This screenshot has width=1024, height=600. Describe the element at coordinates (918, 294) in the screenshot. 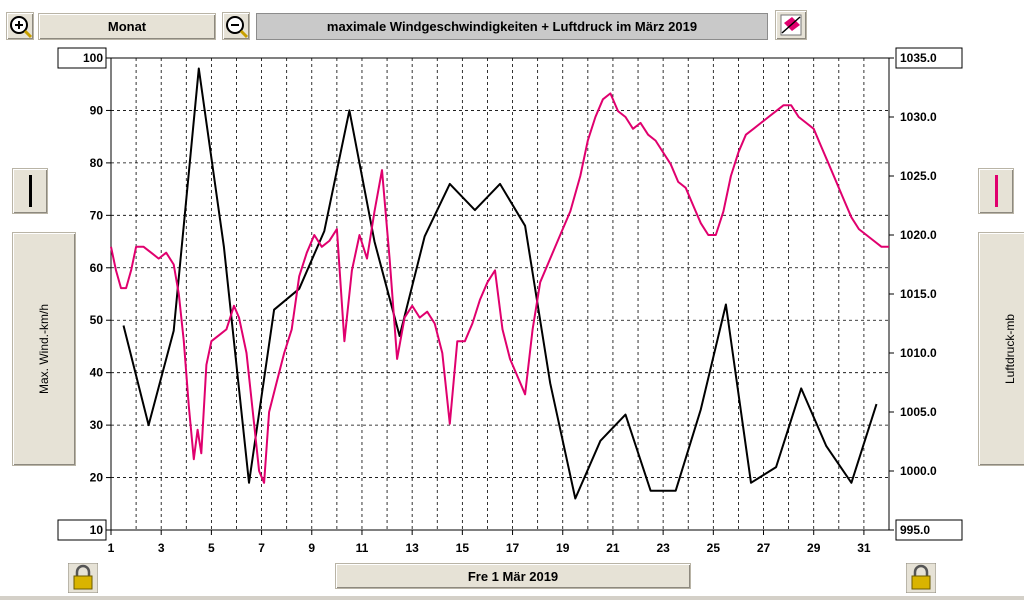

I see `right-tick-label: 1015.0` at that location.